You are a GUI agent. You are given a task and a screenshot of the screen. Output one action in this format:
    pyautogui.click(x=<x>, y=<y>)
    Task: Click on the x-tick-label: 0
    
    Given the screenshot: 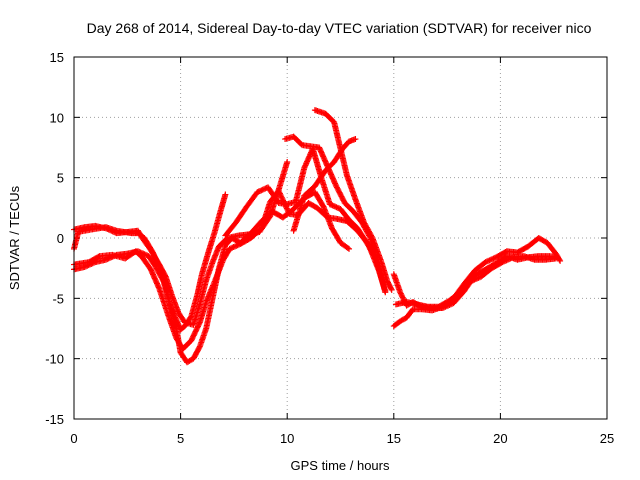 What is the action you would take?
    pyautogui.click(x=73, y=438)
    